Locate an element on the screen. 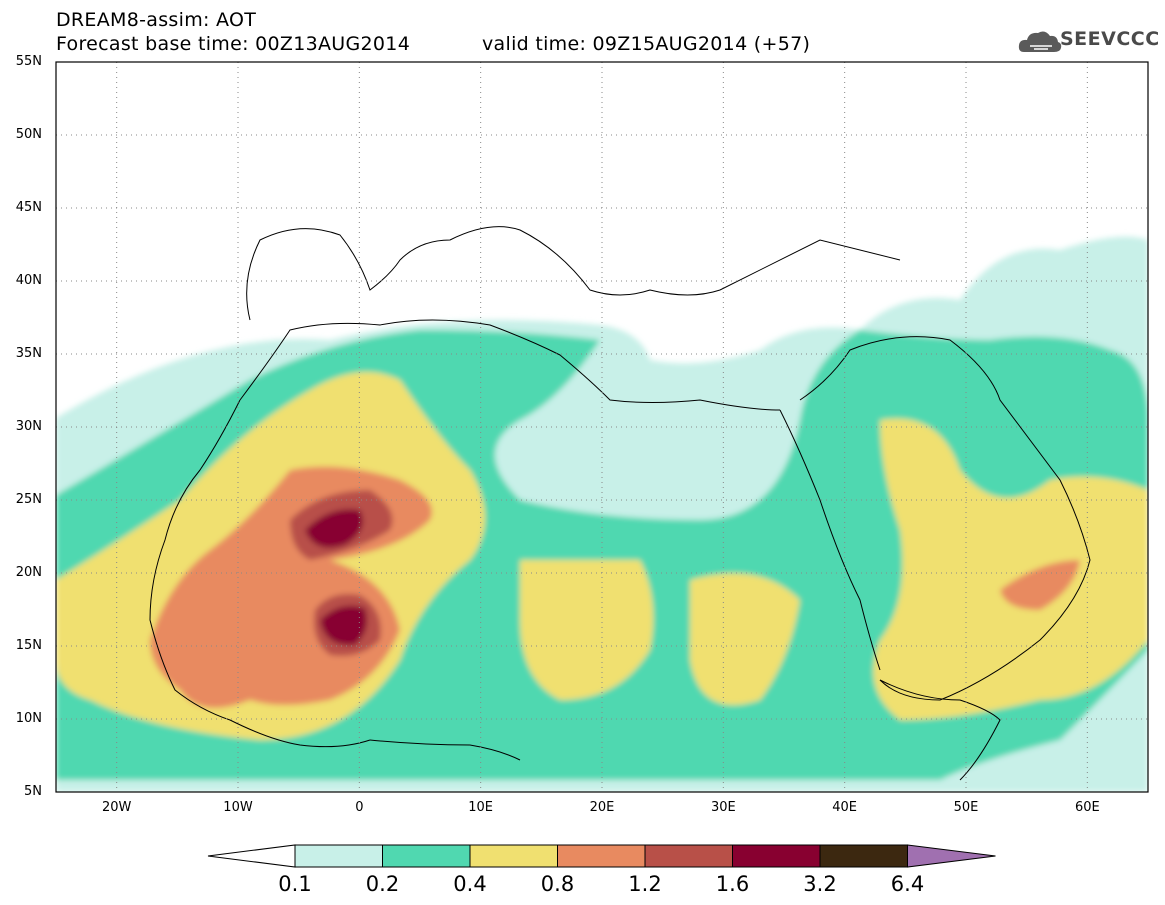 This screenshot has height=905, width=1165. longitude-label: 10E is located at coordinates (481, 807).